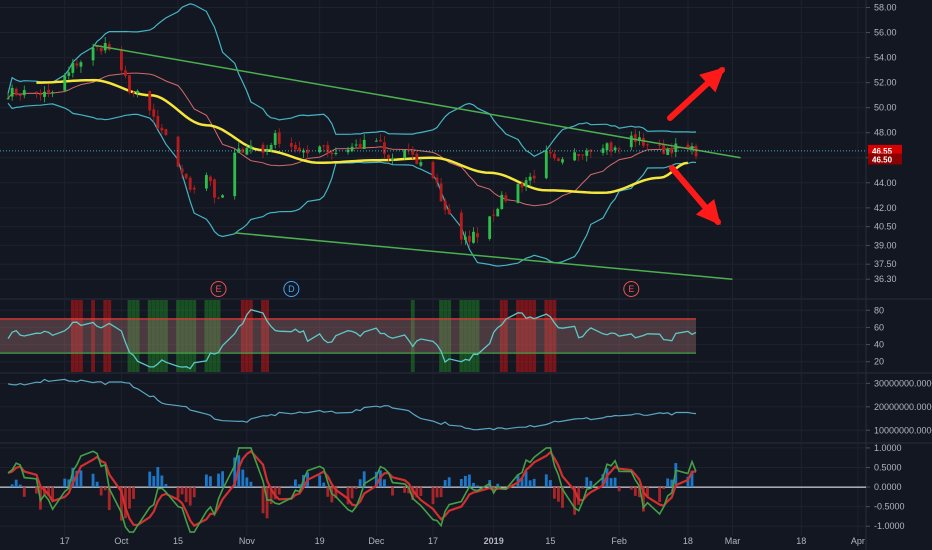 The image size is (932, 550). I want to click on rsi-panel, so click(348, 339).